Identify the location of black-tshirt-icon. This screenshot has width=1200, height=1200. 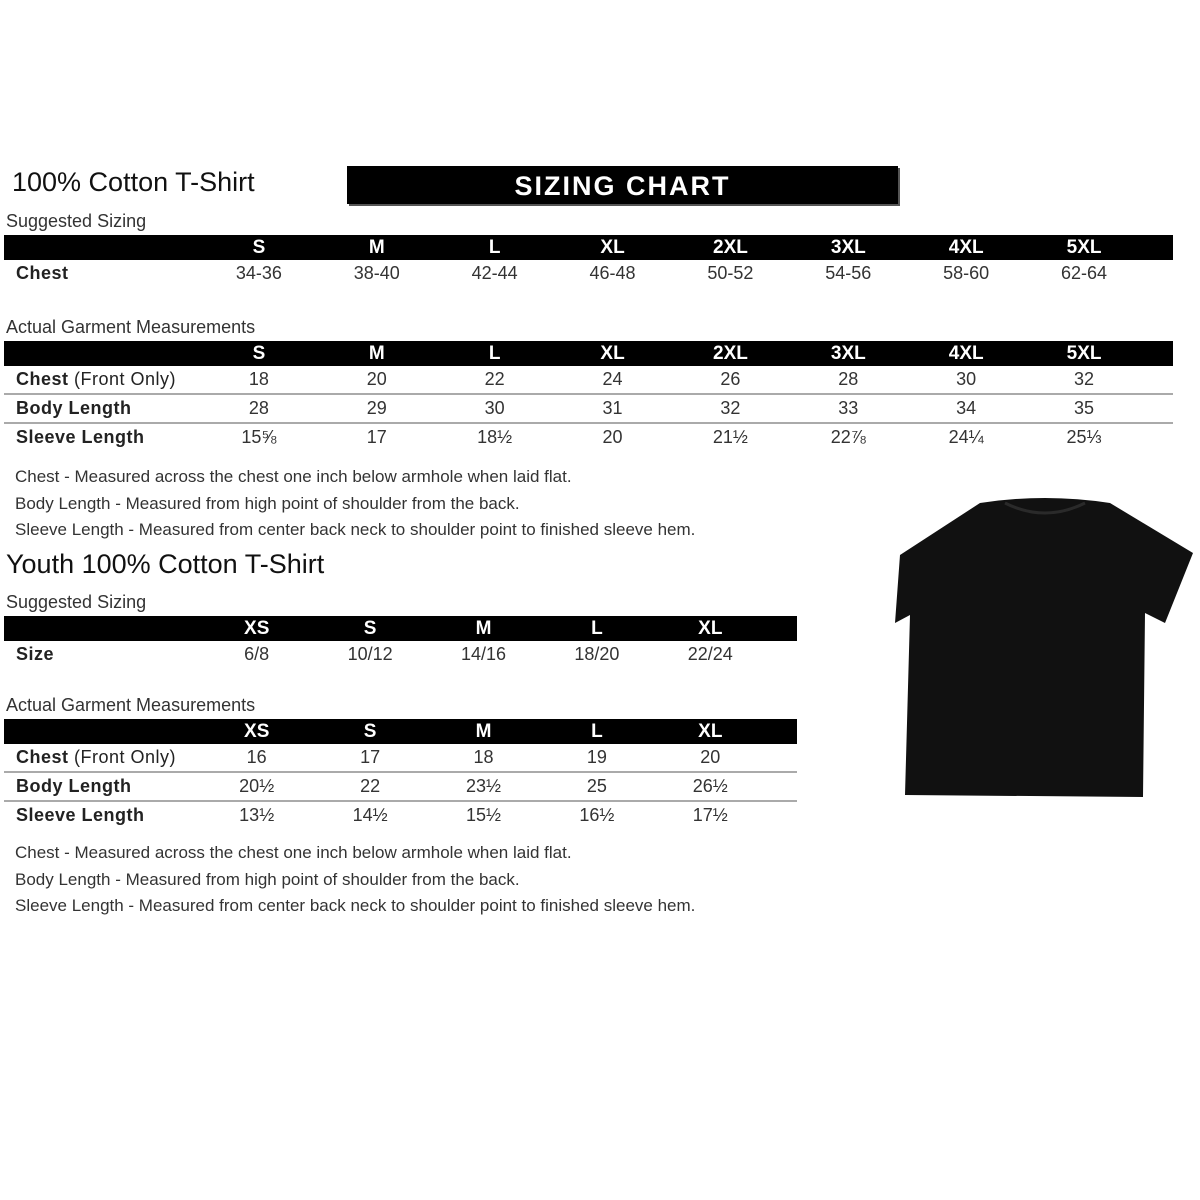
(1044, 647).